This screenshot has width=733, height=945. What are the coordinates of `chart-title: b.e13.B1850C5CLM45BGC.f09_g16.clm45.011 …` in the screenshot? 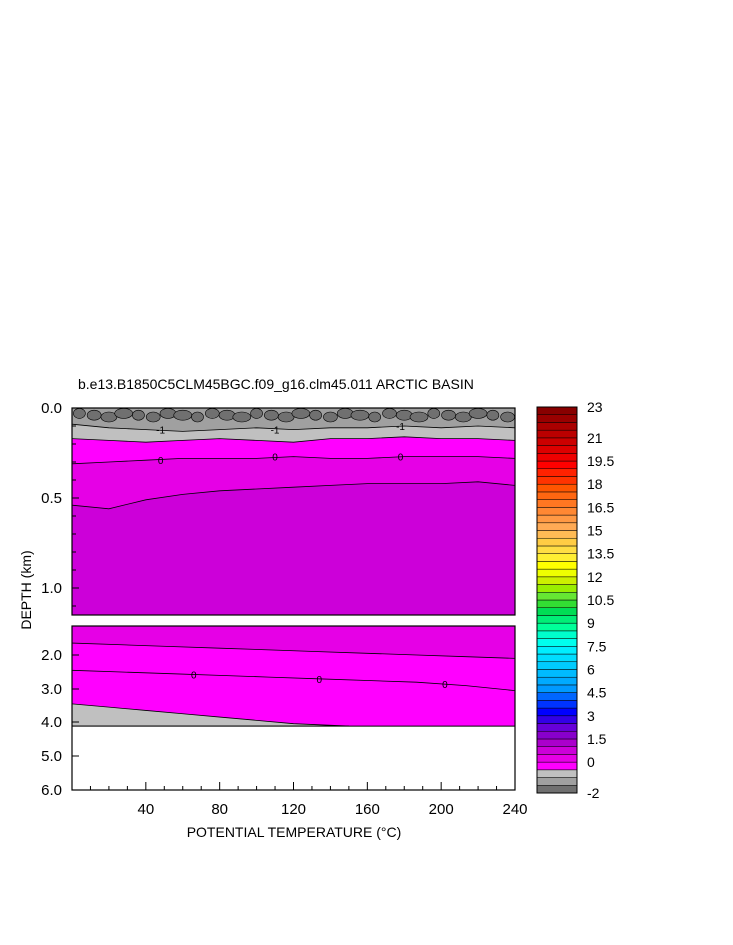 It's located at (276, 384).